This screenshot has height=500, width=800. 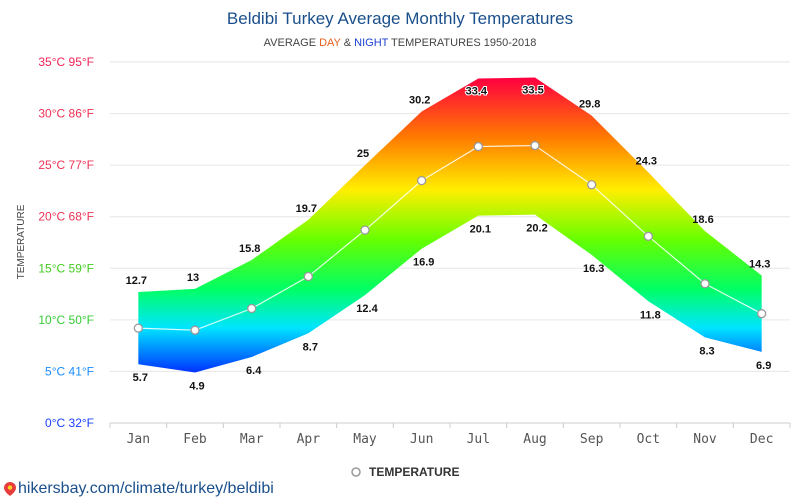 What do you see at coordinates (21, 241) in the screenshot?
I see `y-axis-label: TEMPERATURE` at bounding box center [21, 241].